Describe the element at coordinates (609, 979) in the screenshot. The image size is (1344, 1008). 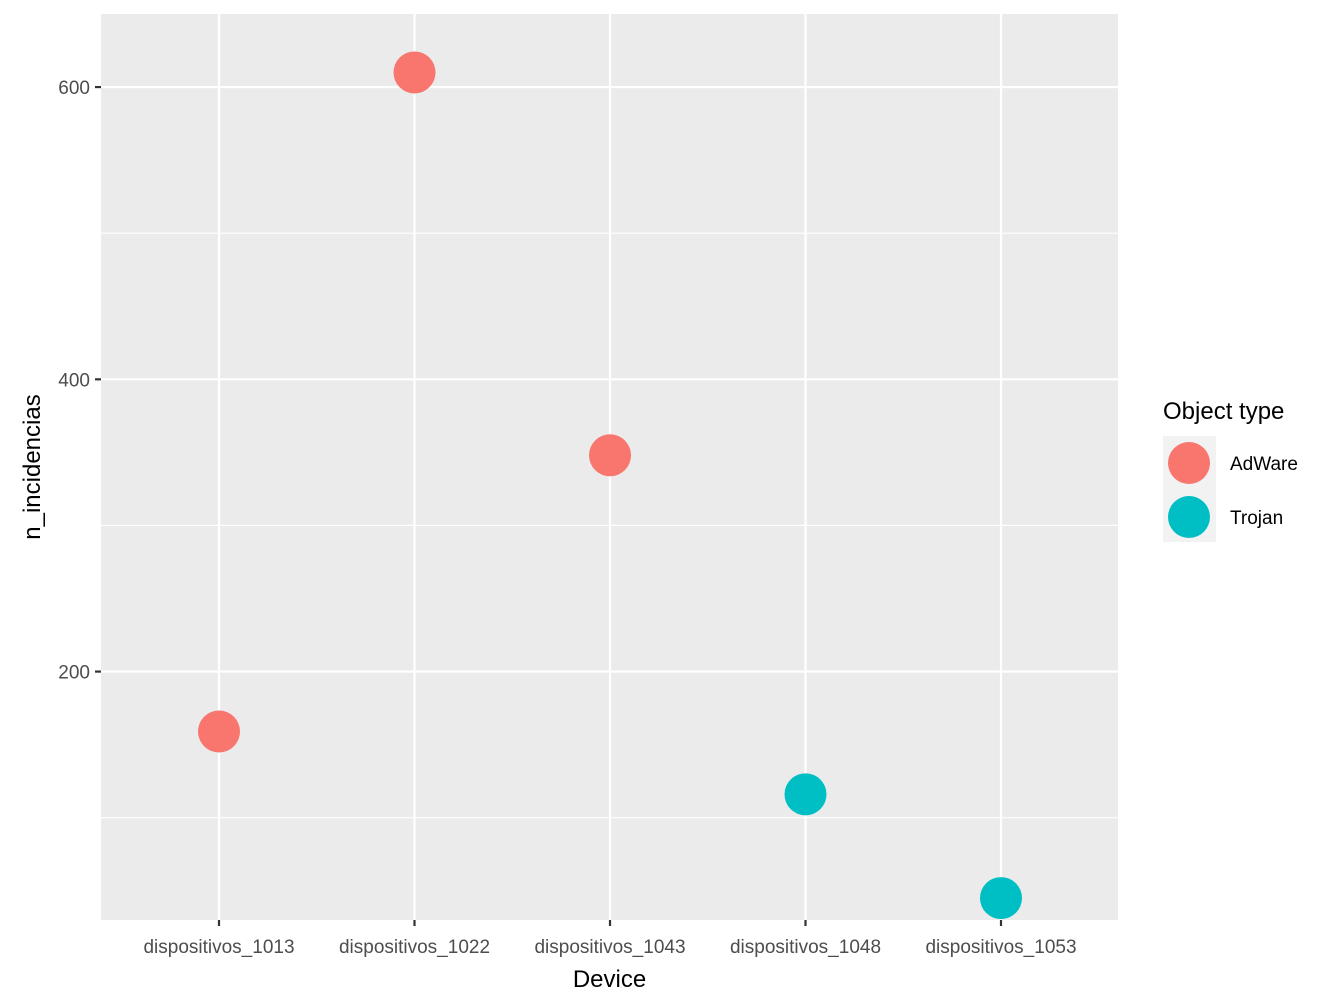
I see `x-axis-title: Device` at that location.